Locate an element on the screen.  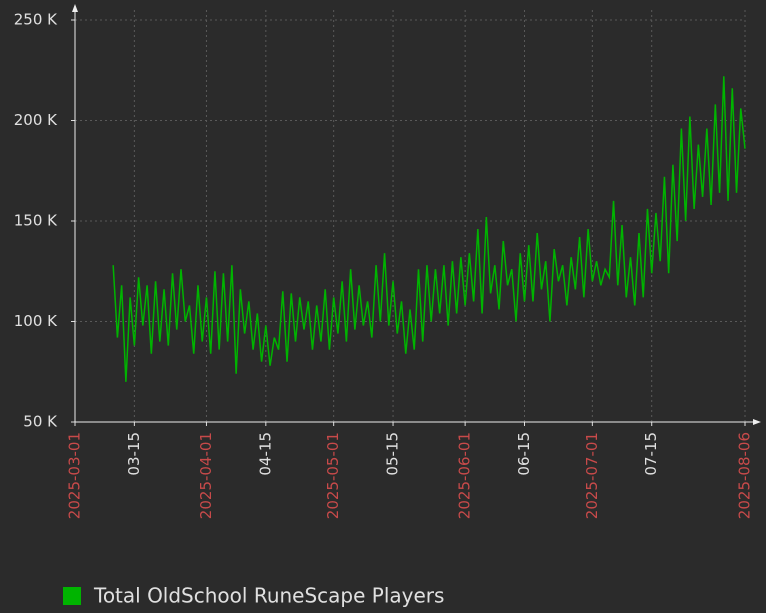
y-tick-label: 150 K is located at coordinates (36, 221).